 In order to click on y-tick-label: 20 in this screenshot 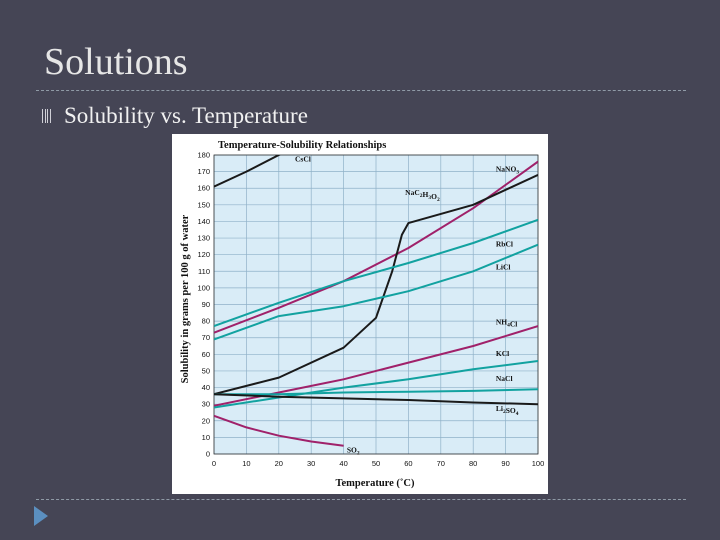, I will do `click(206, 420)`.